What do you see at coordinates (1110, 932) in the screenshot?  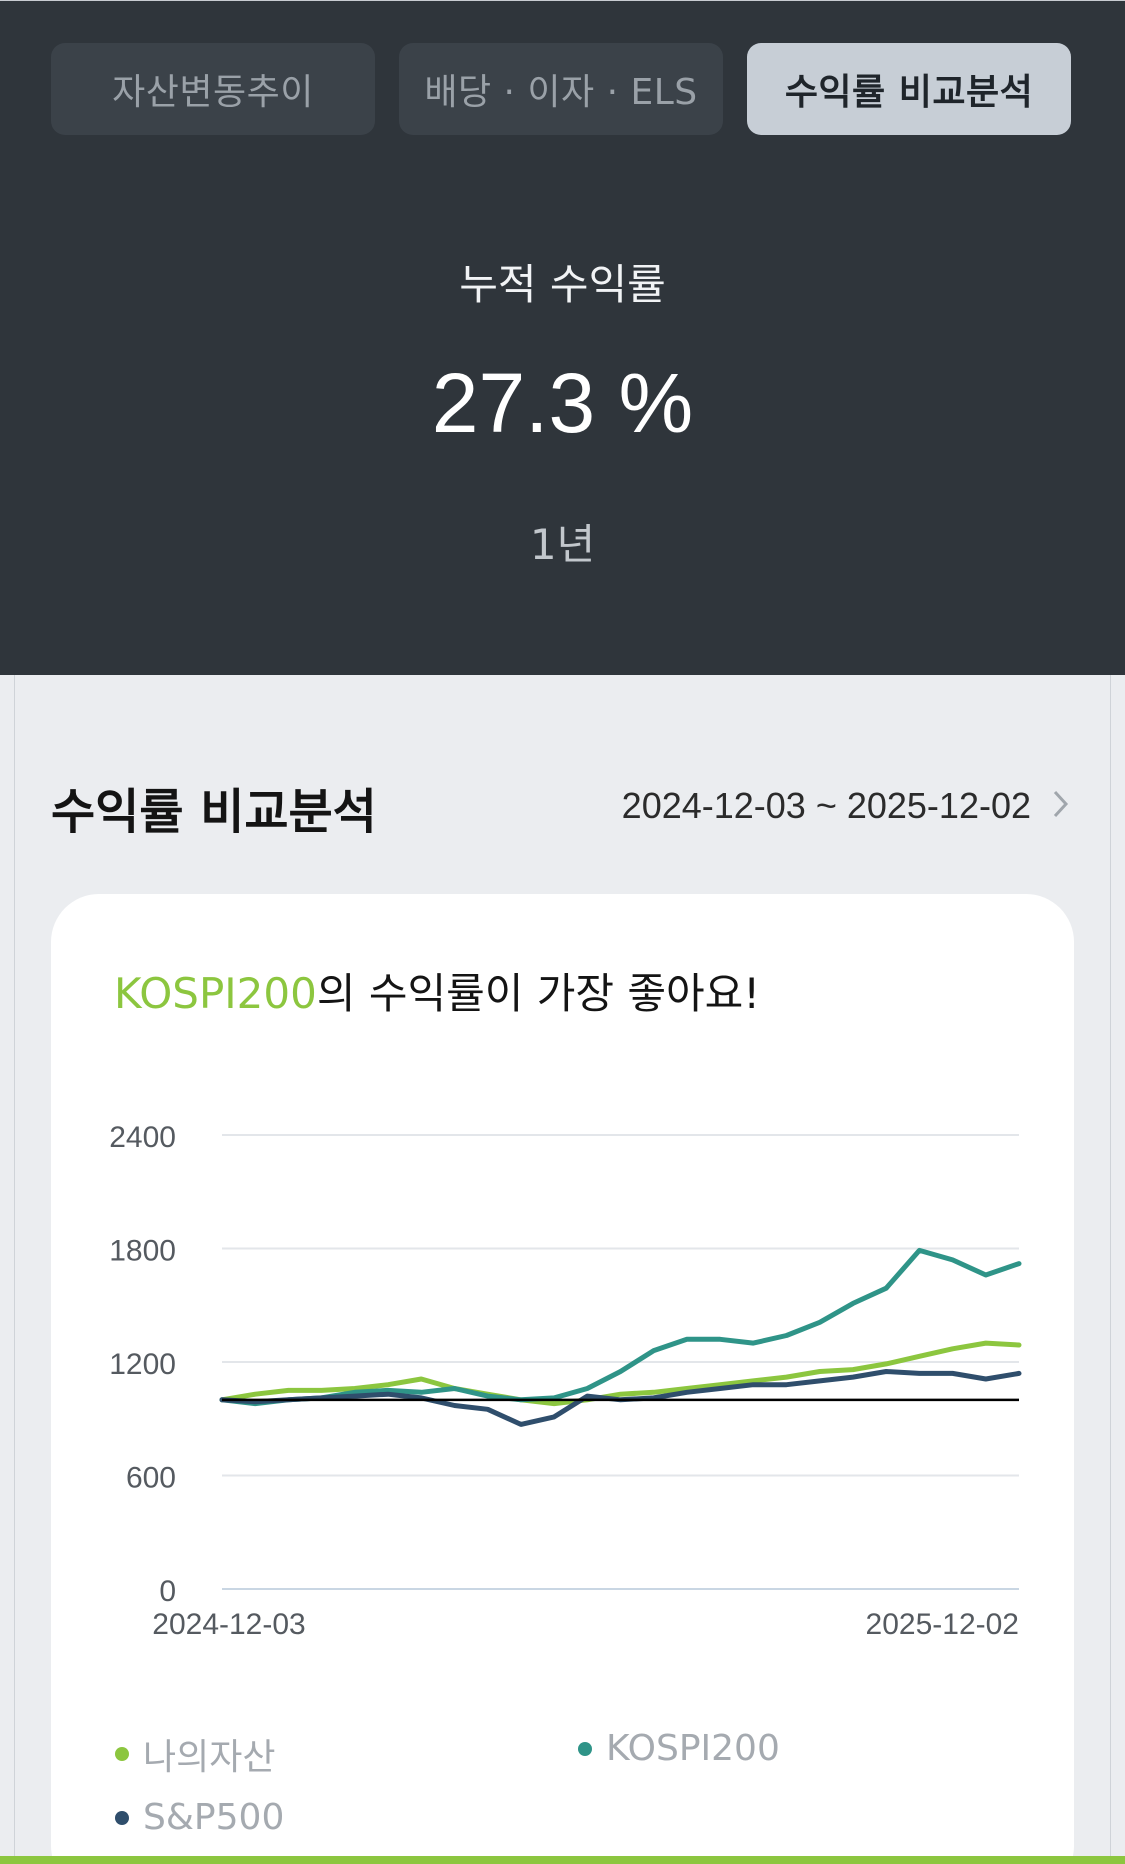 I see `frame-border-right` at bounding box center [1110, 932].